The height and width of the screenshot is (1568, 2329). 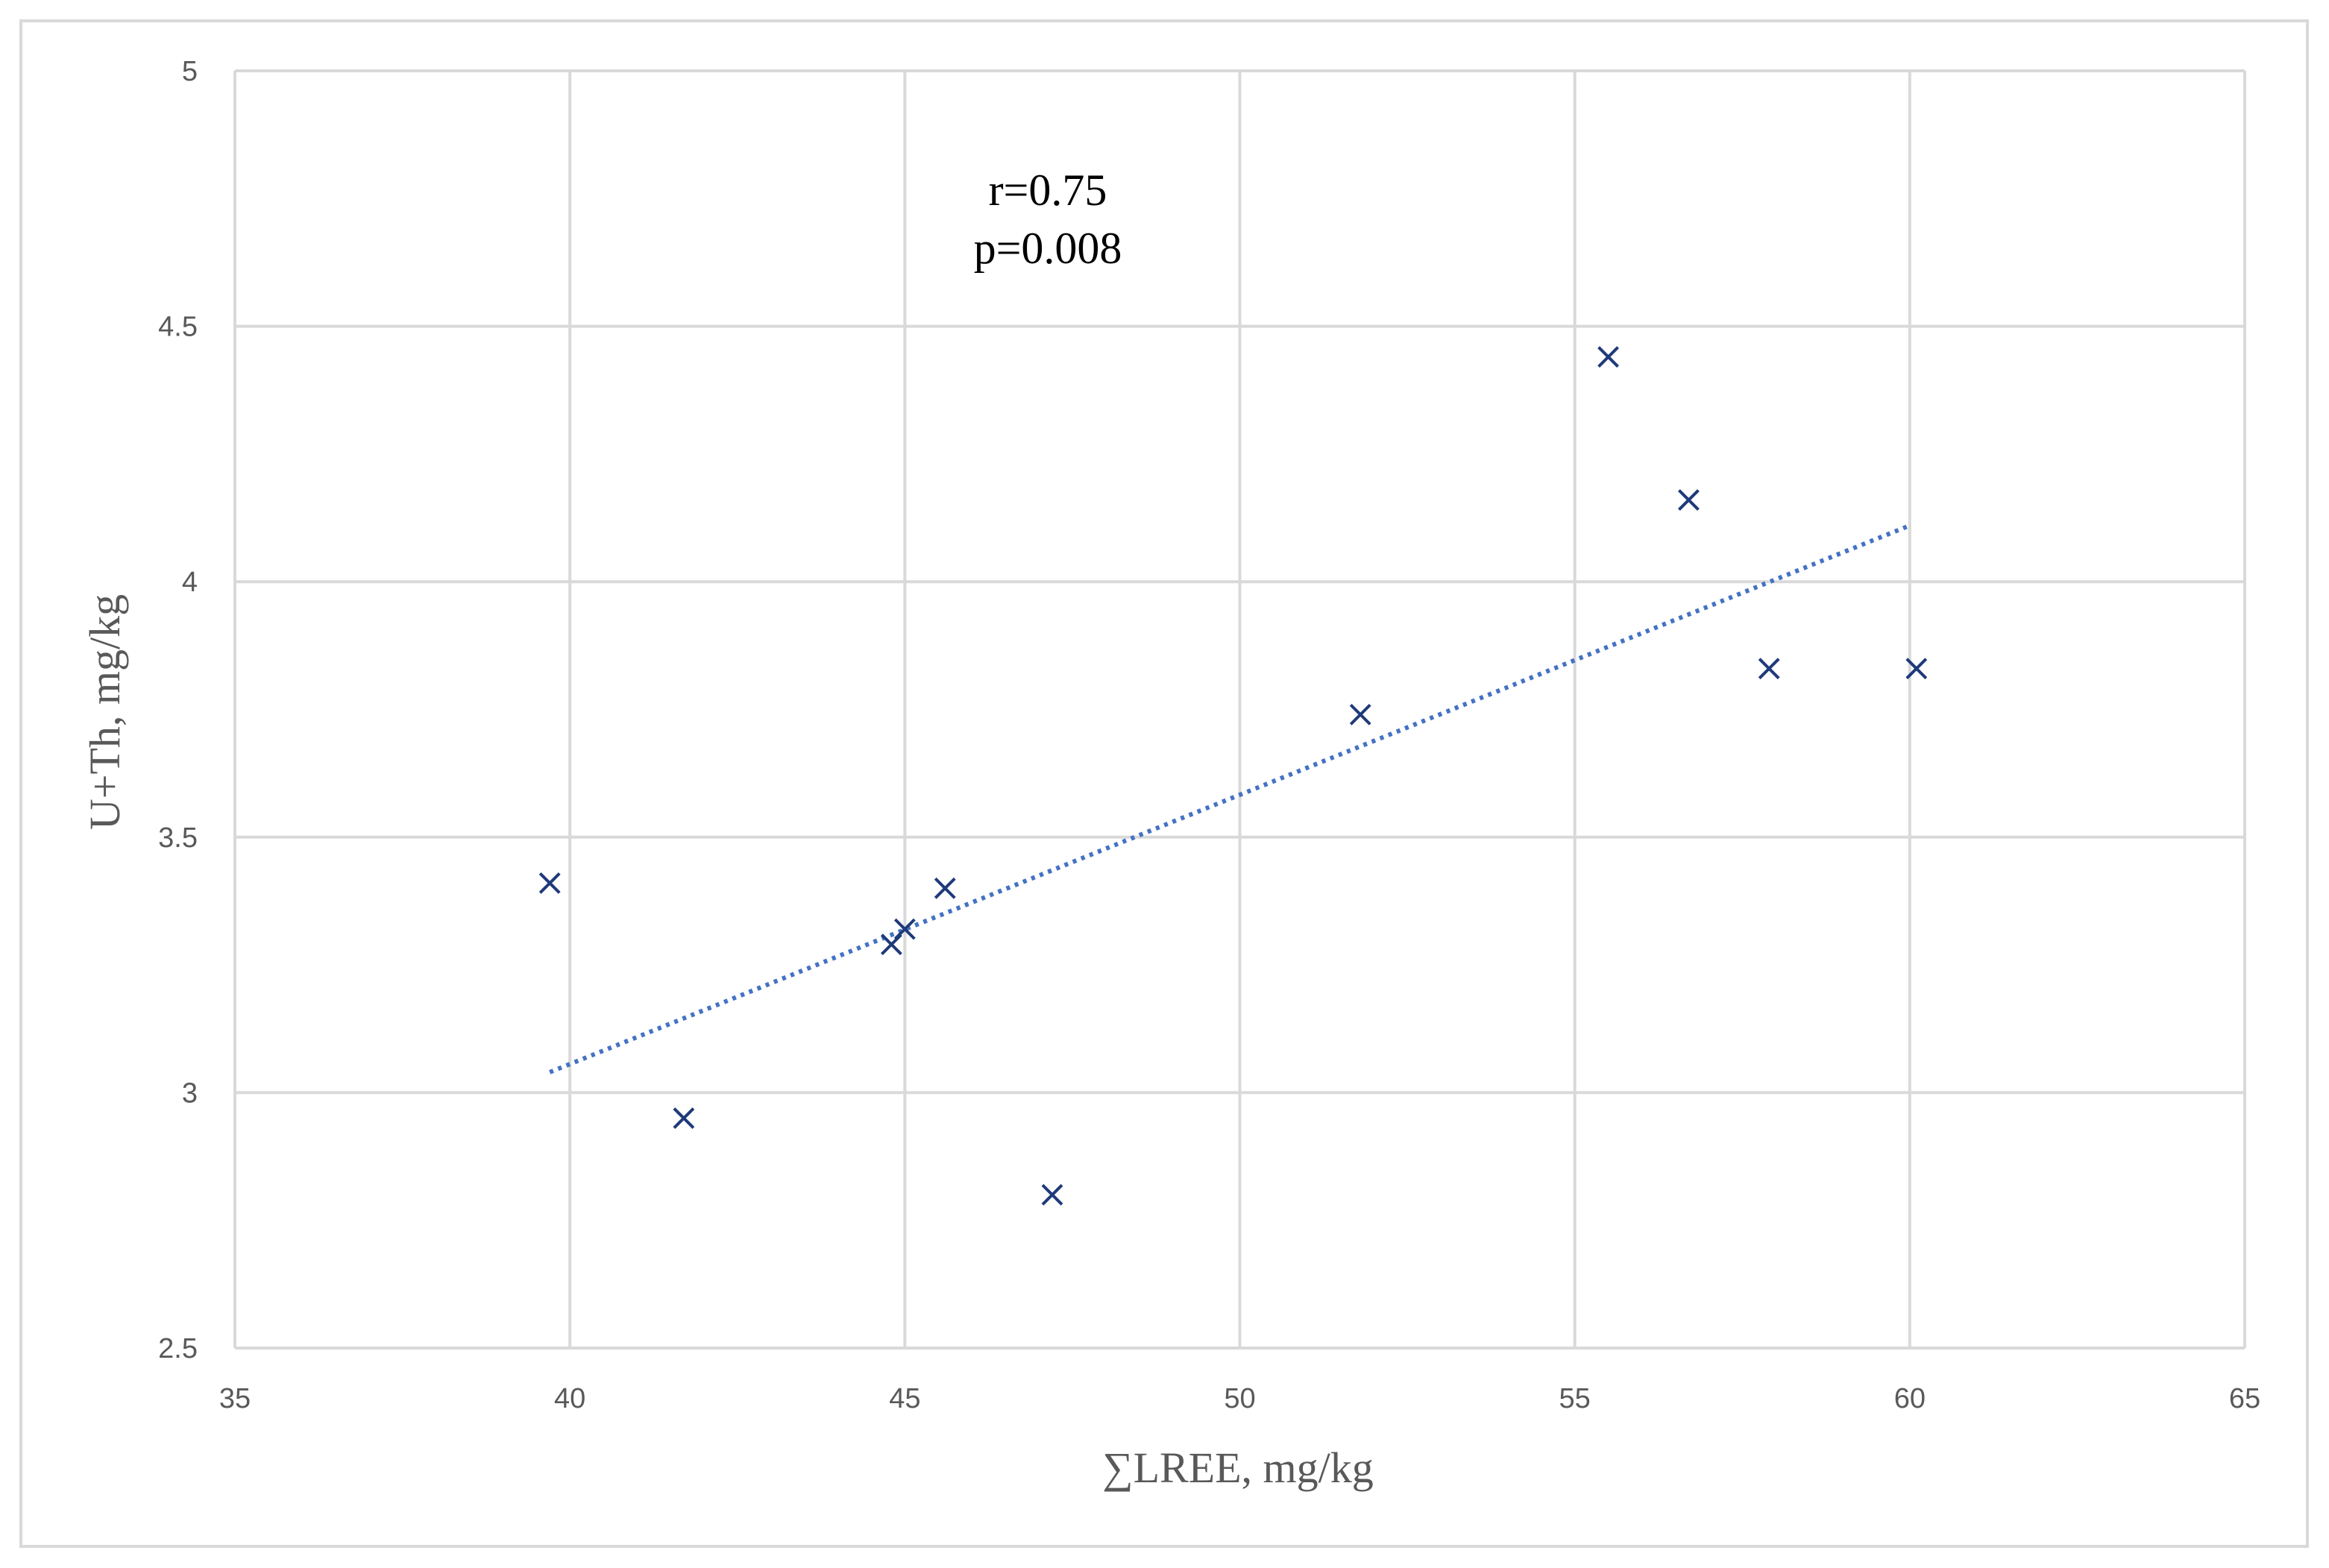 I want to click on y-tick-label: 4.5, so click(x=178, y=327).